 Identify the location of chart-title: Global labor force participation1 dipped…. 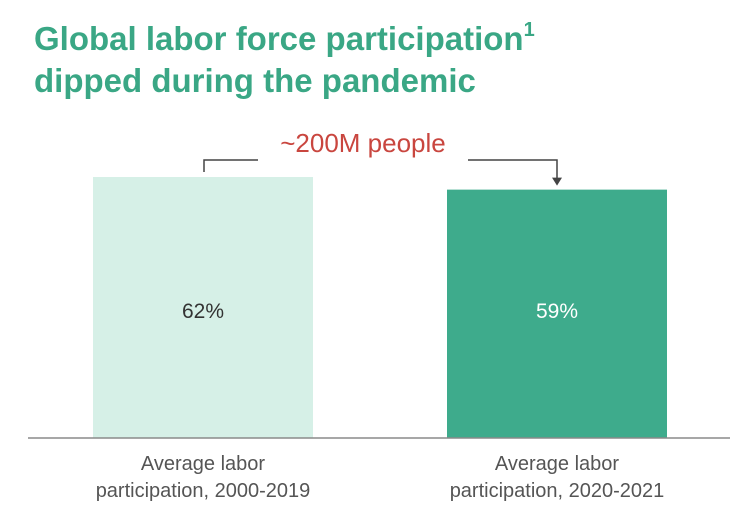
(379, 60).